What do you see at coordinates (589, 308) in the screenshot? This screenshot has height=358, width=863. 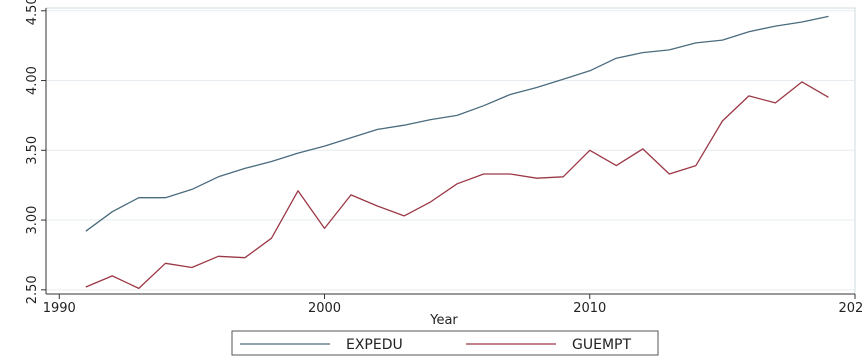 I see `x-tick-label: 2010` at bounding box center [589, 308].